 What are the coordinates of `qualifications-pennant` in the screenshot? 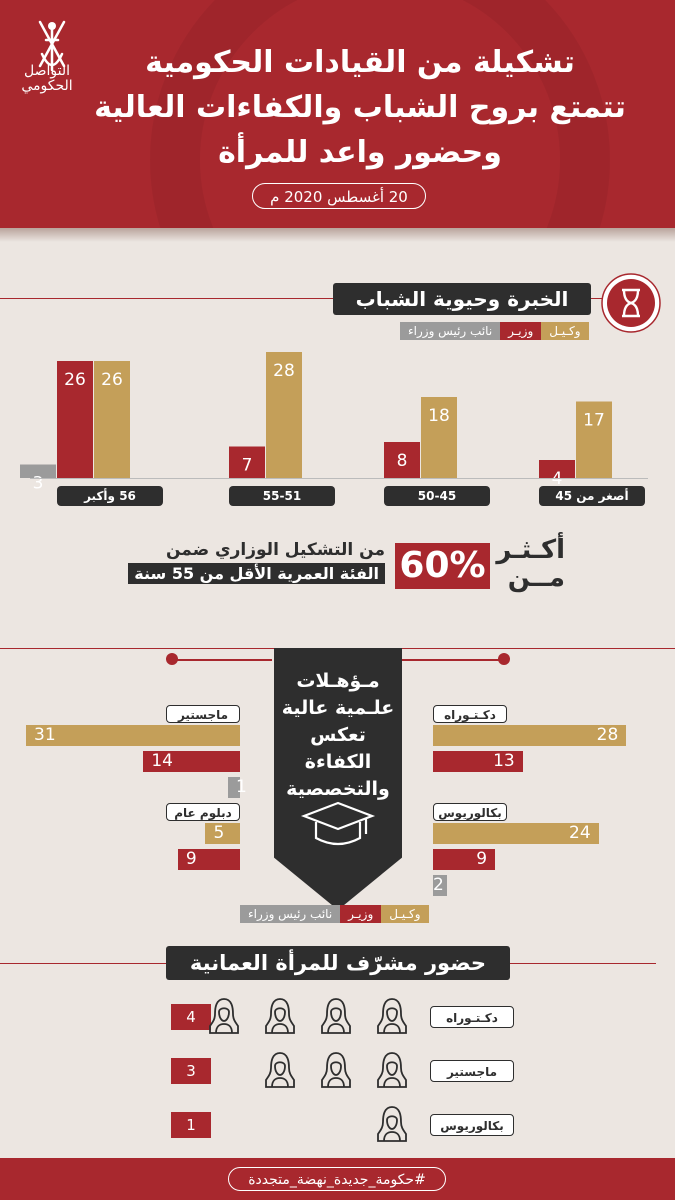 It's located at (338, 779).